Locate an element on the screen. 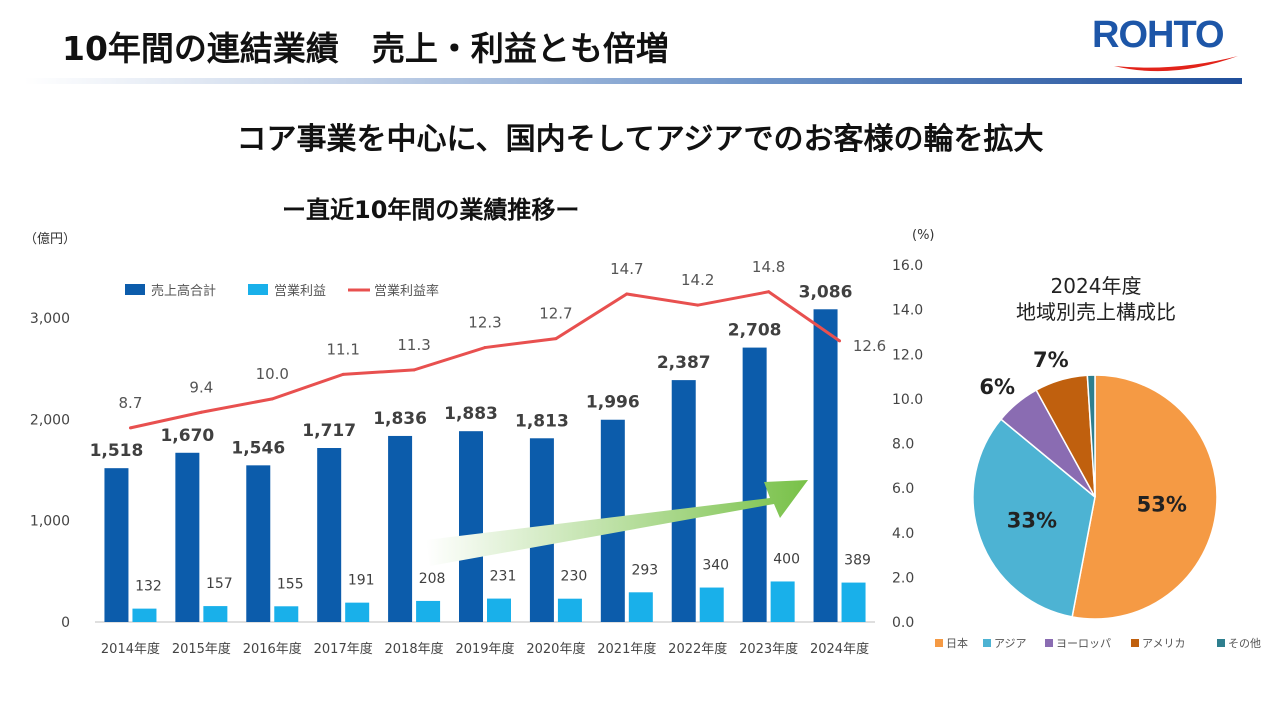 This screenshot has width=1280, height=720. margin-data-label: 10.0 is located at coordinates (272, 374).